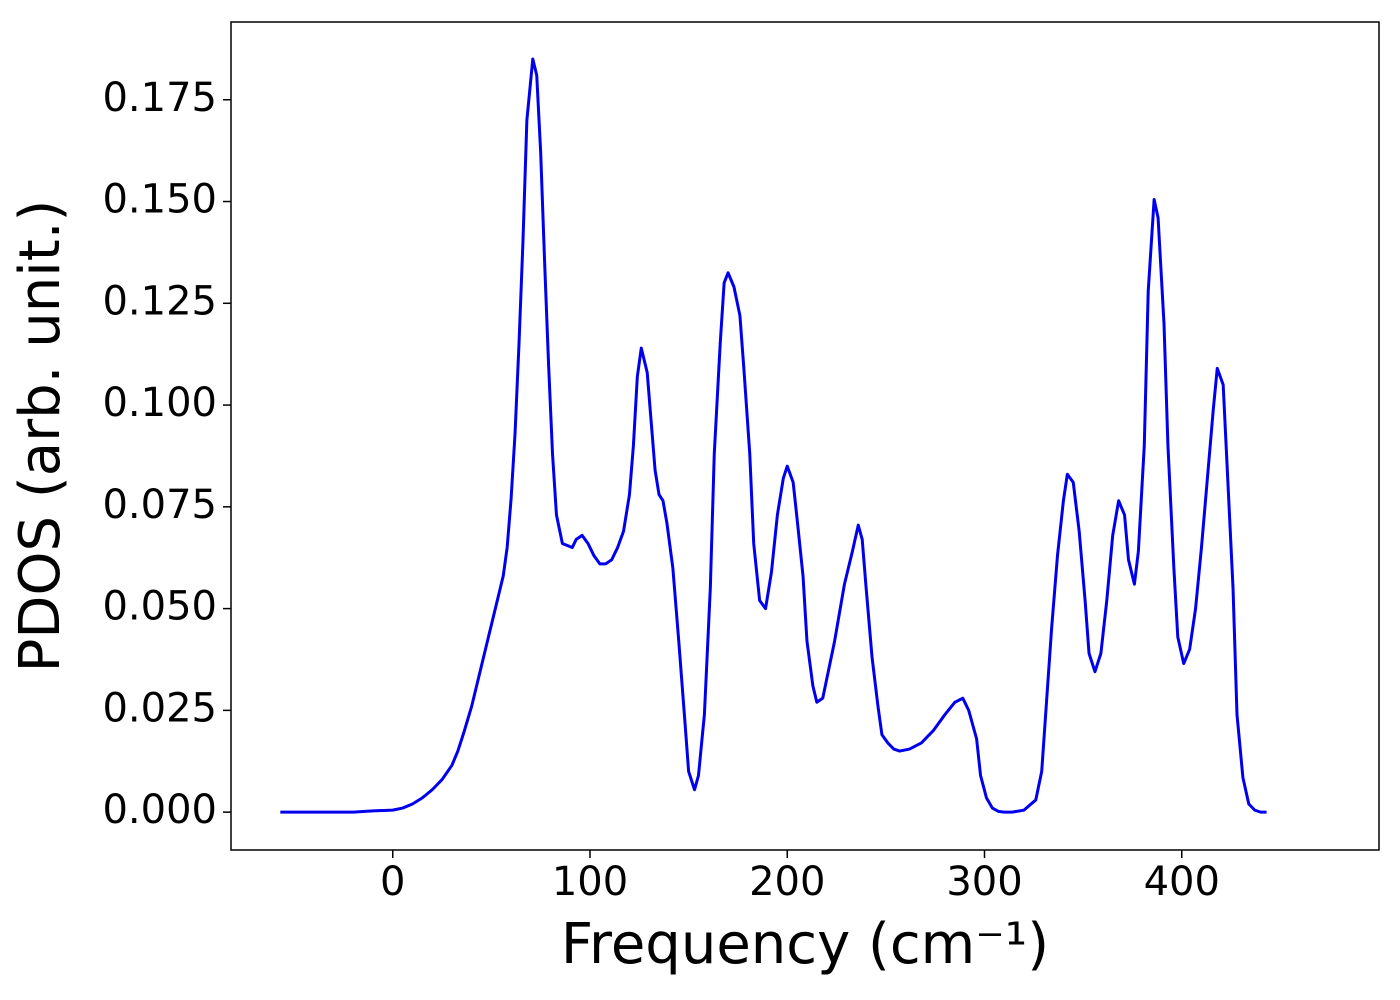 This screenshot has height=1000, width=1400. I want to click on x-tick-label: 400, so click(1182, 882).